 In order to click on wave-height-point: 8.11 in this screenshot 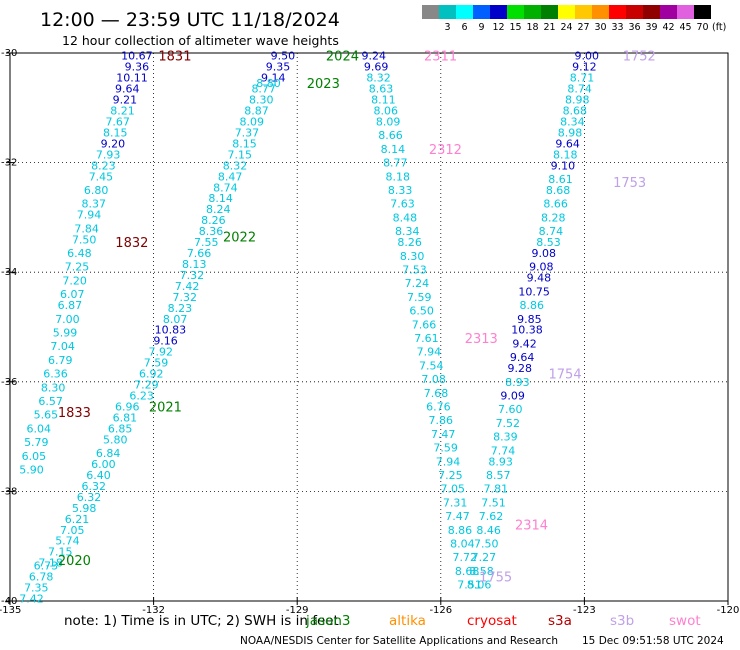, I will do `click(383, 100)`.